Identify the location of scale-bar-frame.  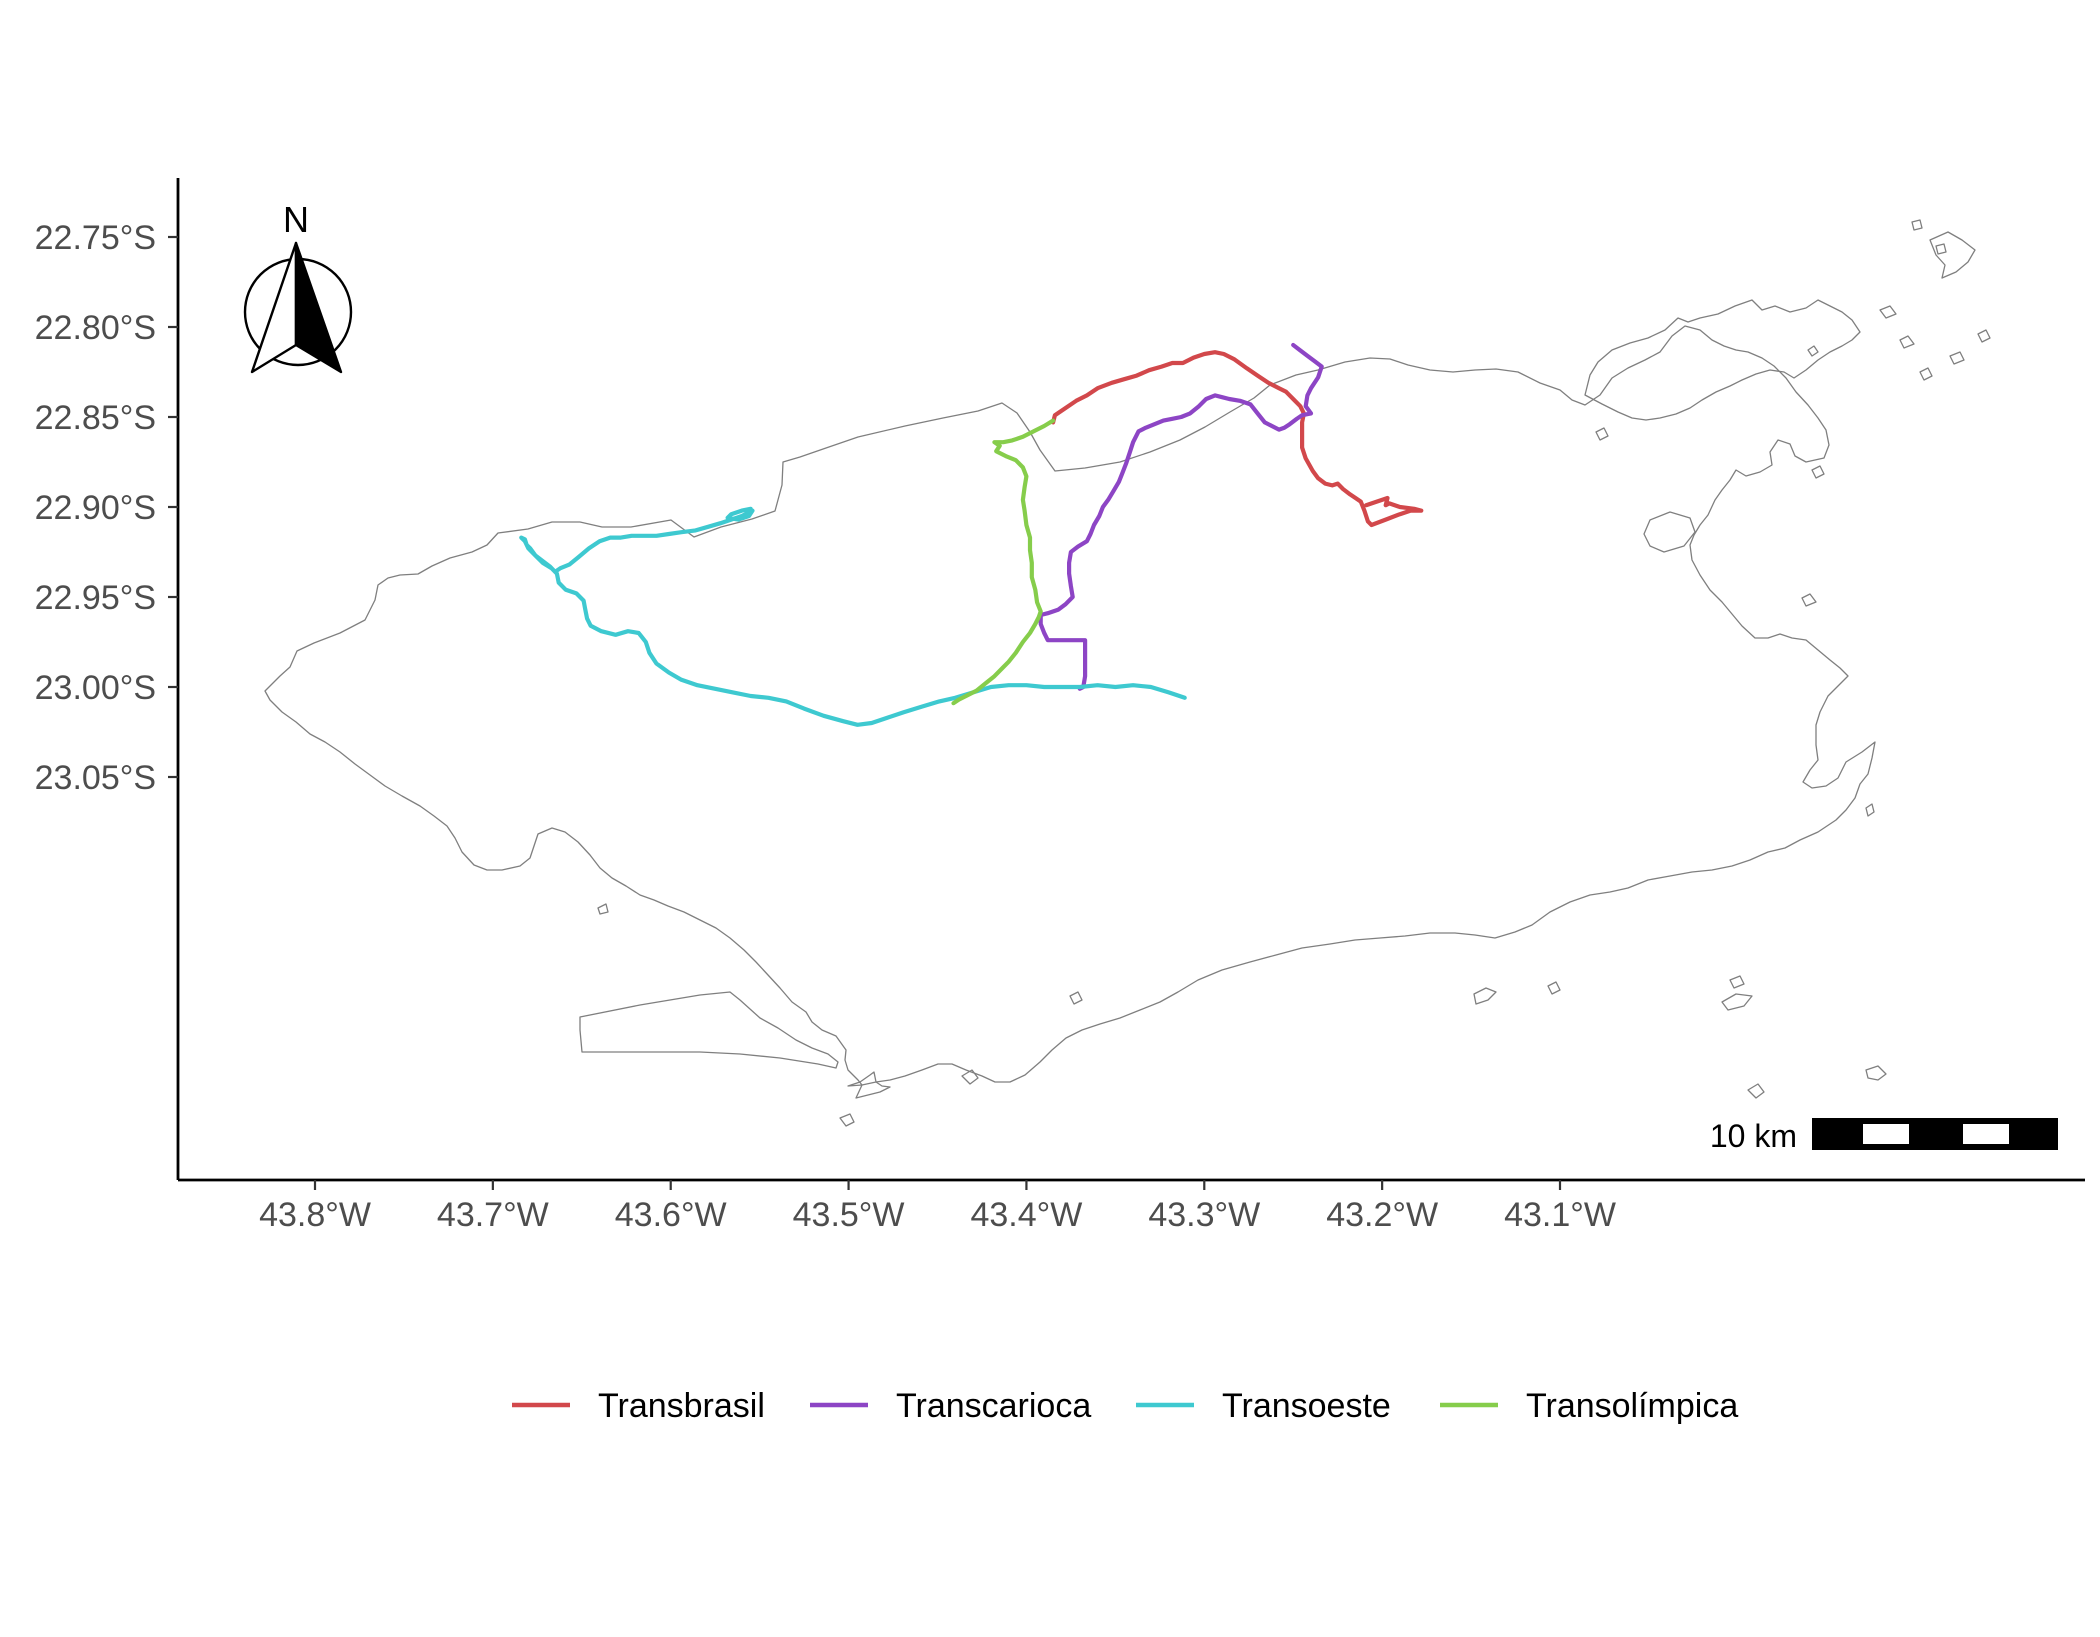
(1935, 1134).